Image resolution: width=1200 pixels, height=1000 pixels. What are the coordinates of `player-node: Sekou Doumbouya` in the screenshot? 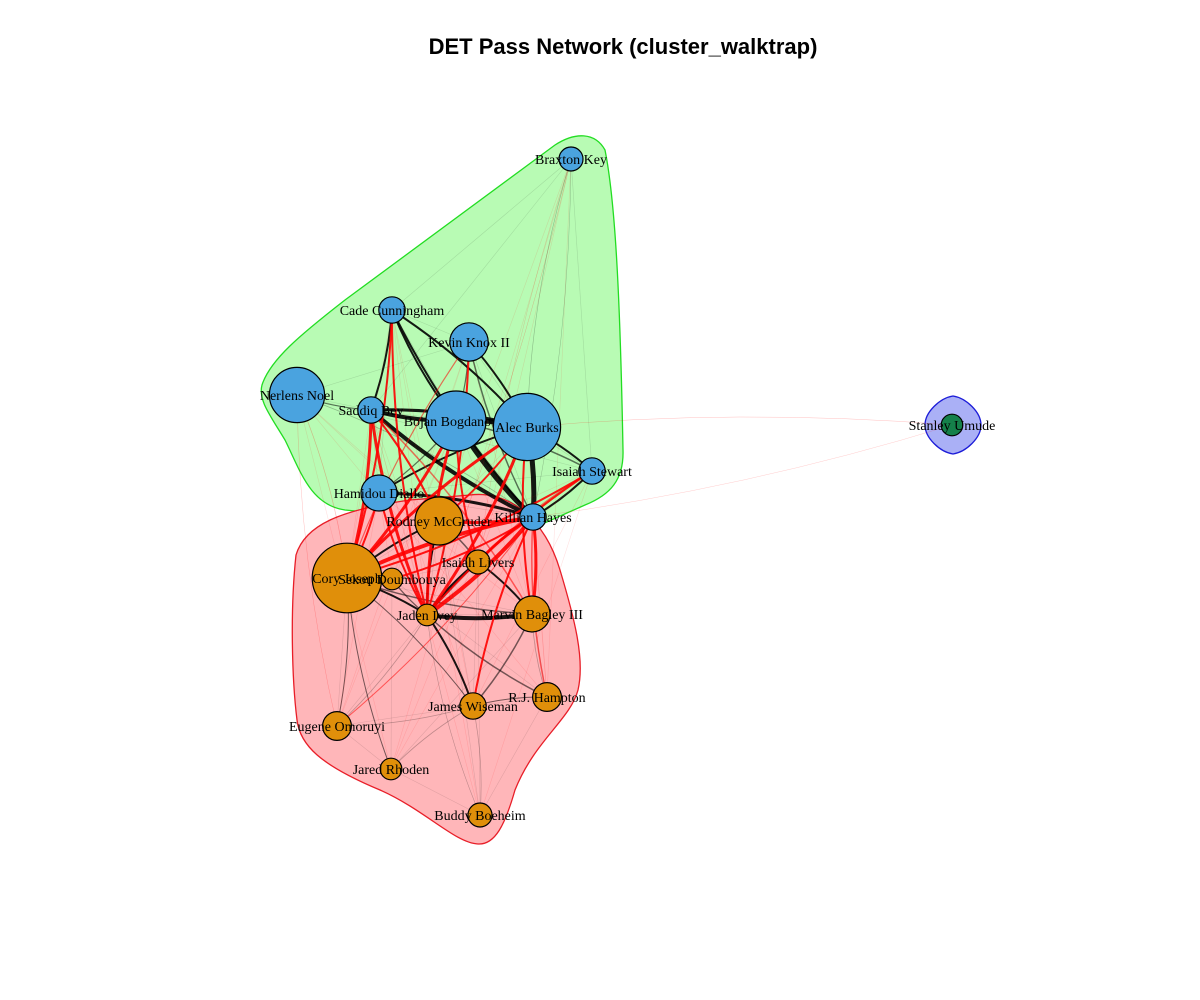 It's located at (392, 579).